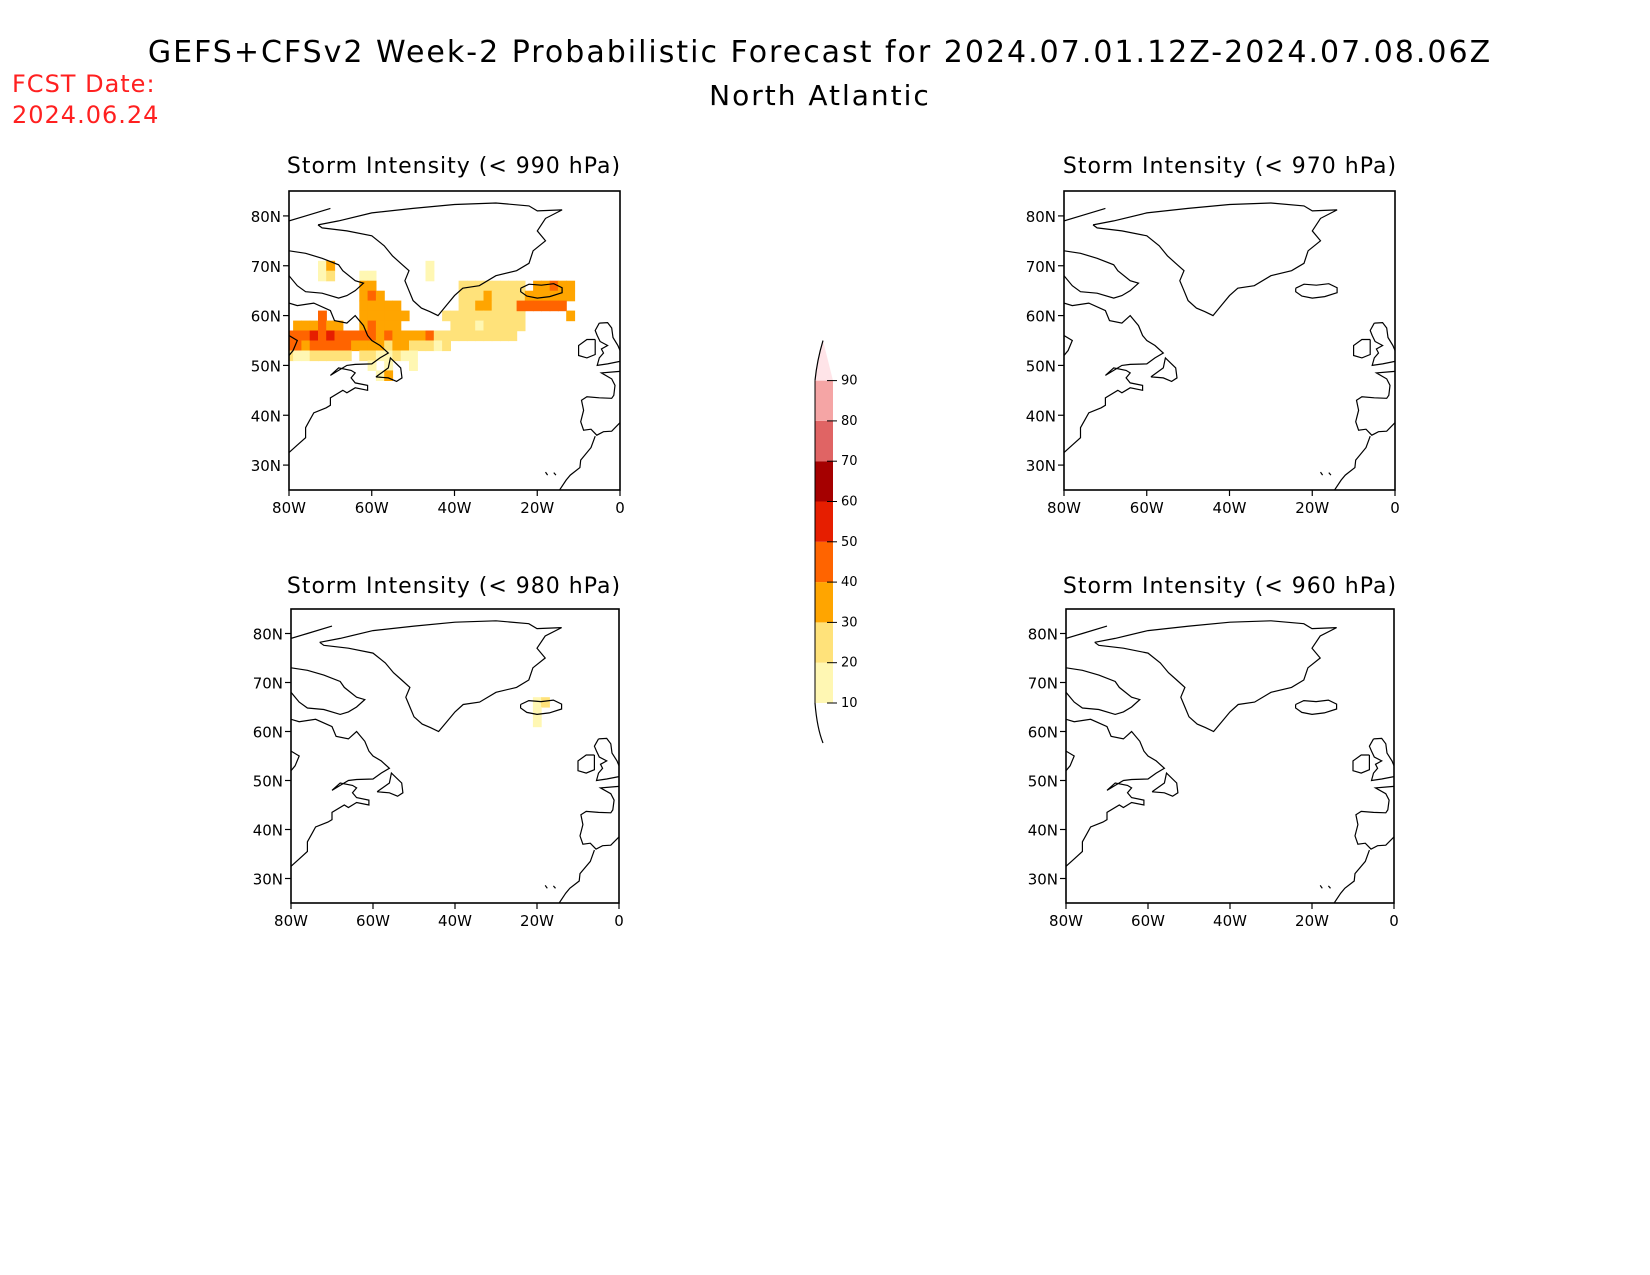  I want to click on colorbar-lower-extension, so click(819, 723).